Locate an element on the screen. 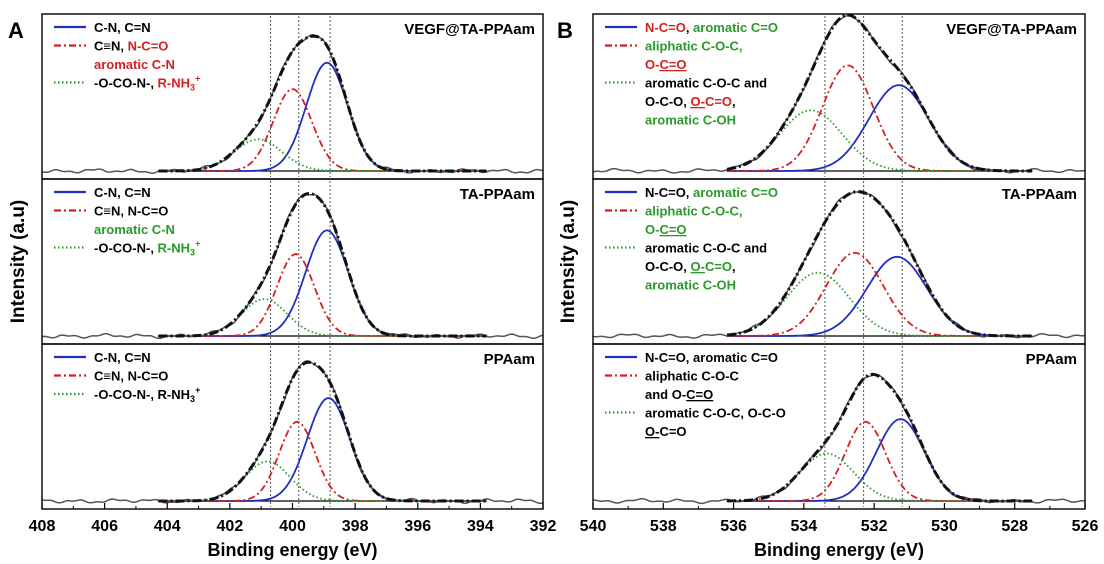  legend-text-segment: N-C=O, is located at coordinates (669, 192).